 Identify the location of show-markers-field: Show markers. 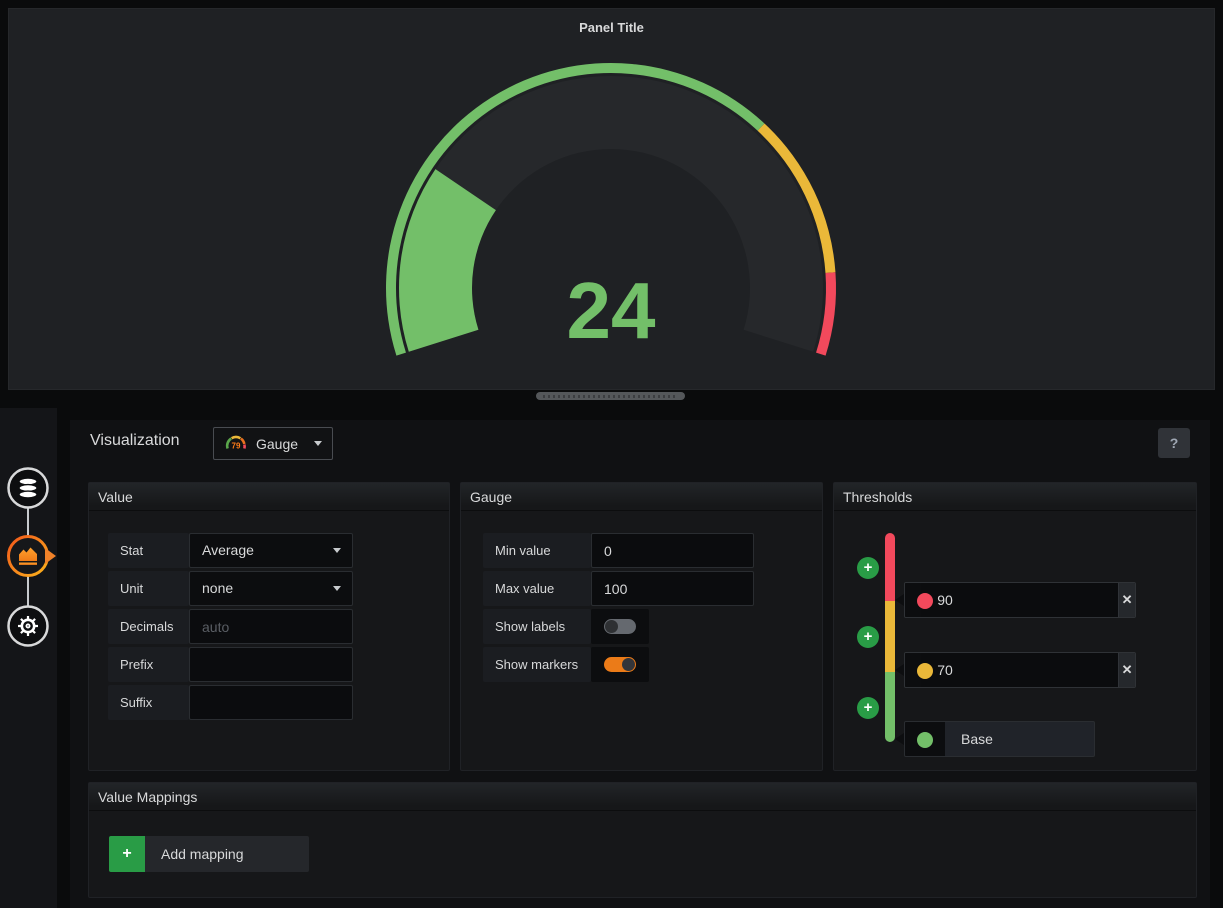
(641, 664).